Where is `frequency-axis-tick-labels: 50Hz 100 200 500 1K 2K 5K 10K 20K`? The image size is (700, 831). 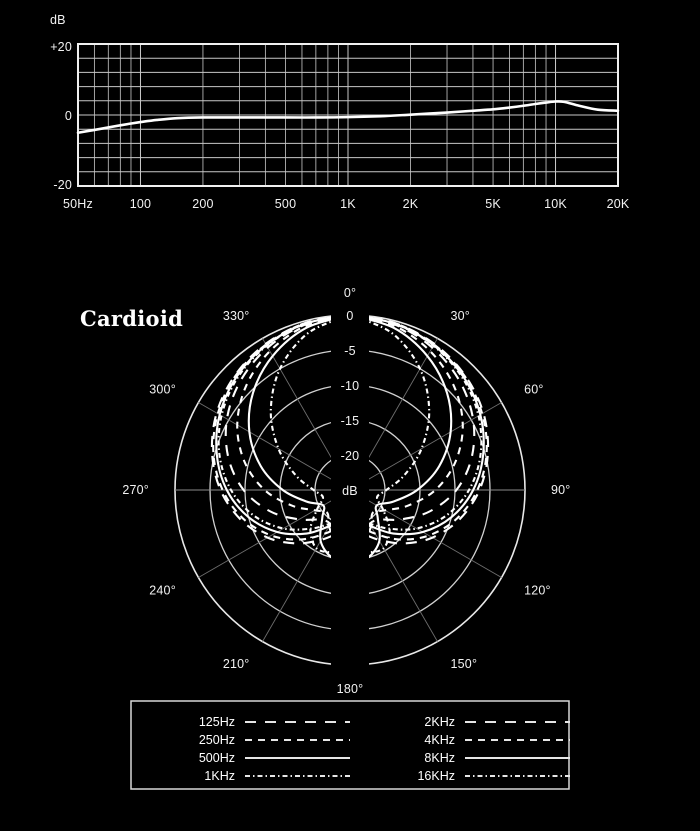
frequency-axis-tick-labels: 50Hz 100 200 500 1K 2K 5K 10K 20K is located at coordinates (346, 204).